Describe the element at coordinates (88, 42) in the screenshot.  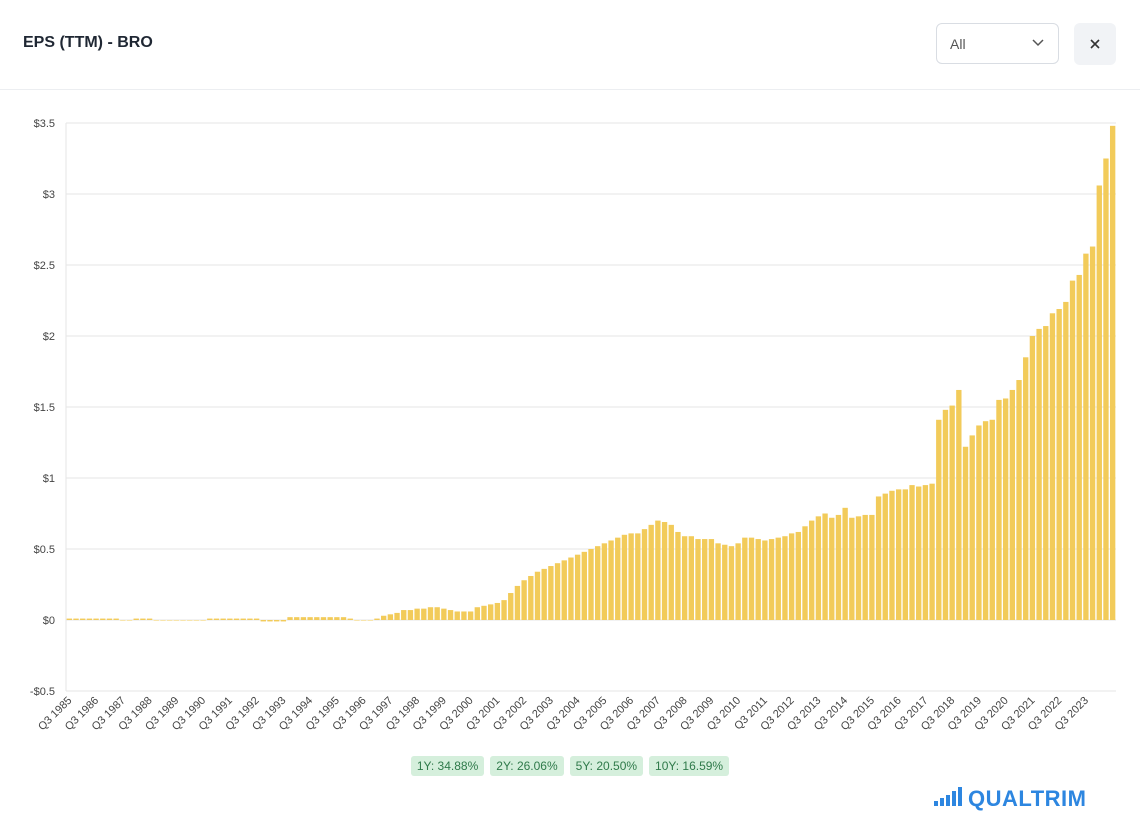
I see `chart-title: EPS (TTM) - BRO` at that location.